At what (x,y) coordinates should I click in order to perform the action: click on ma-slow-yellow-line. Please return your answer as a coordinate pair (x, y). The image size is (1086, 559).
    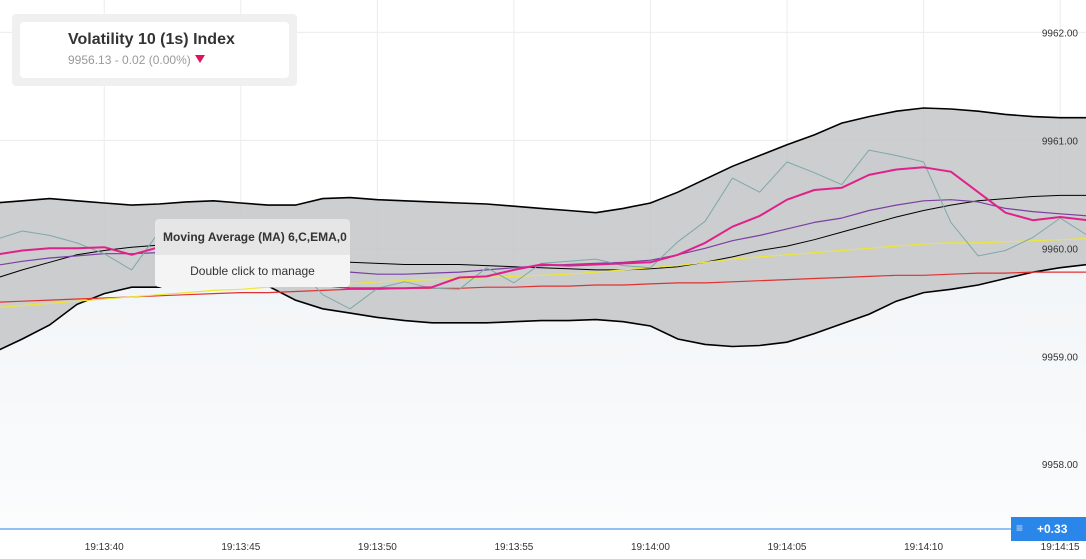
    Looking at the image, I should click on (543, 273).